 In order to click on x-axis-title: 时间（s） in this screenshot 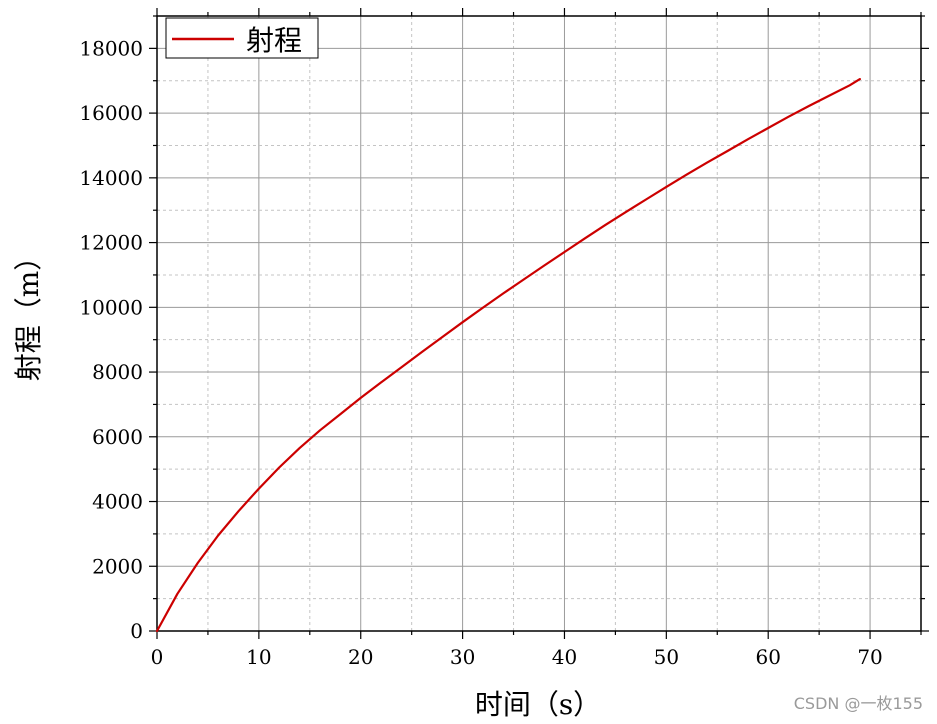, I will do `click(538, 704)`.